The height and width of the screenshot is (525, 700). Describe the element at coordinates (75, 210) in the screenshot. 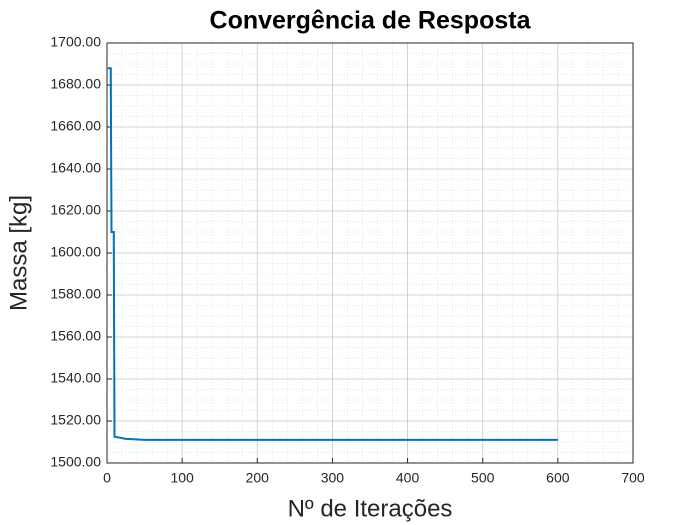

I see `y-tick-label: 1620.00` at that location.